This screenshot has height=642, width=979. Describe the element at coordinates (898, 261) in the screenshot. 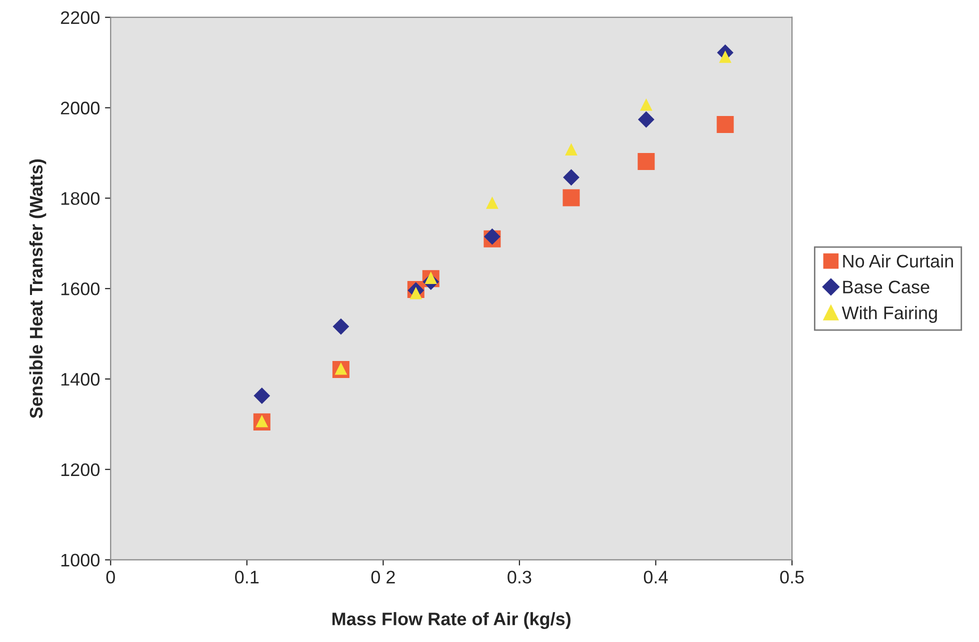

I see `legend-label: No Air Curtain` at that location.